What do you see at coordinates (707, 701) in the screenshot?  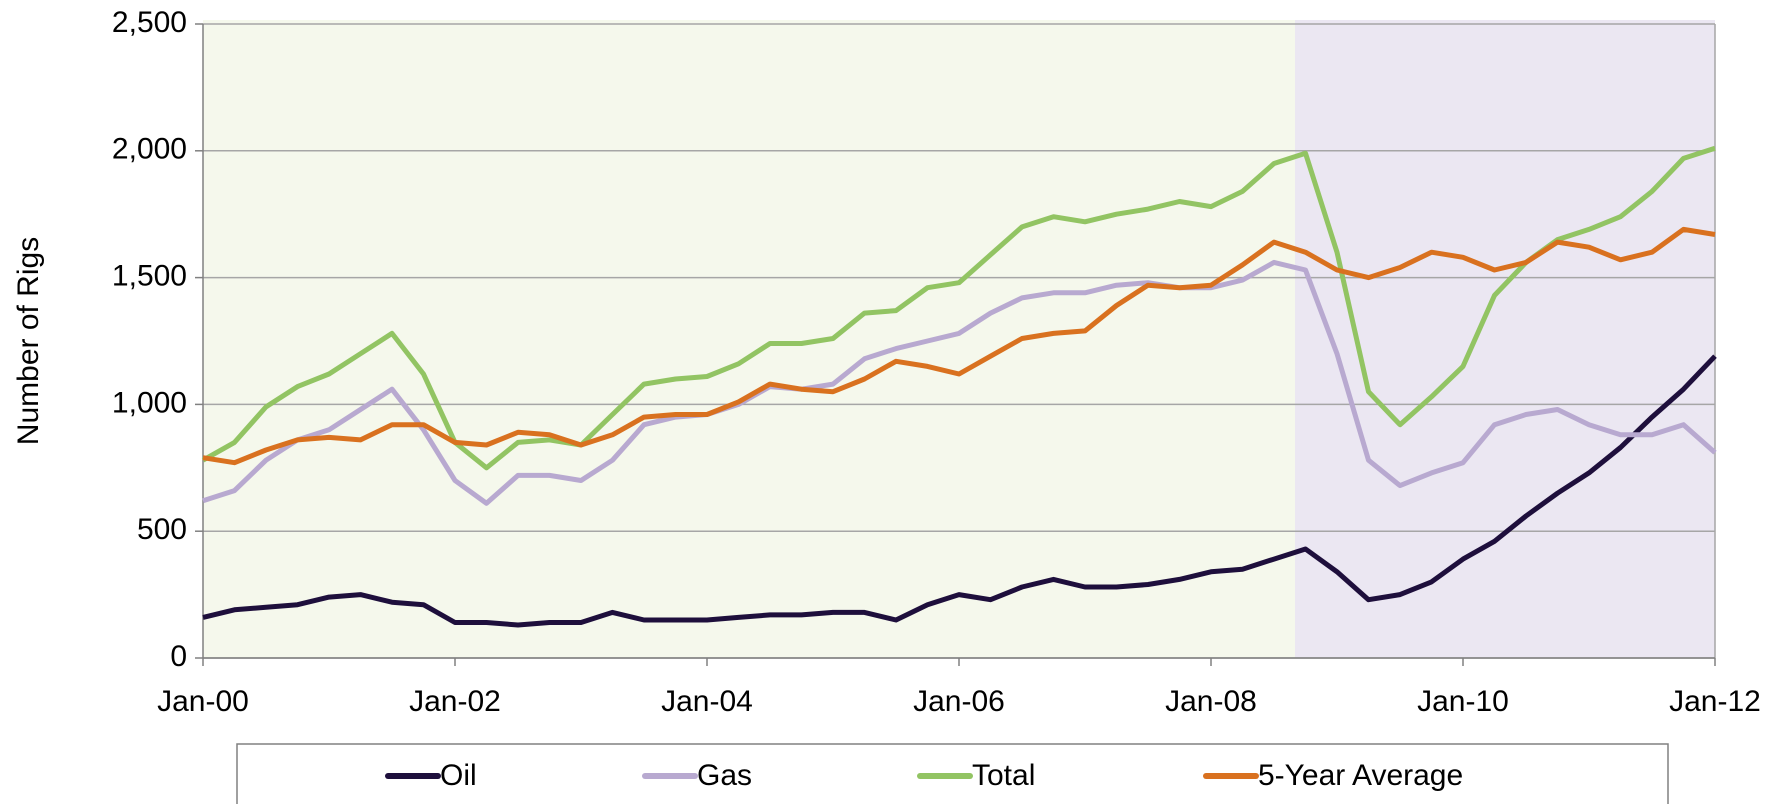 I see `x-tick-label: Jan-04` at bounding box center [707, 701].